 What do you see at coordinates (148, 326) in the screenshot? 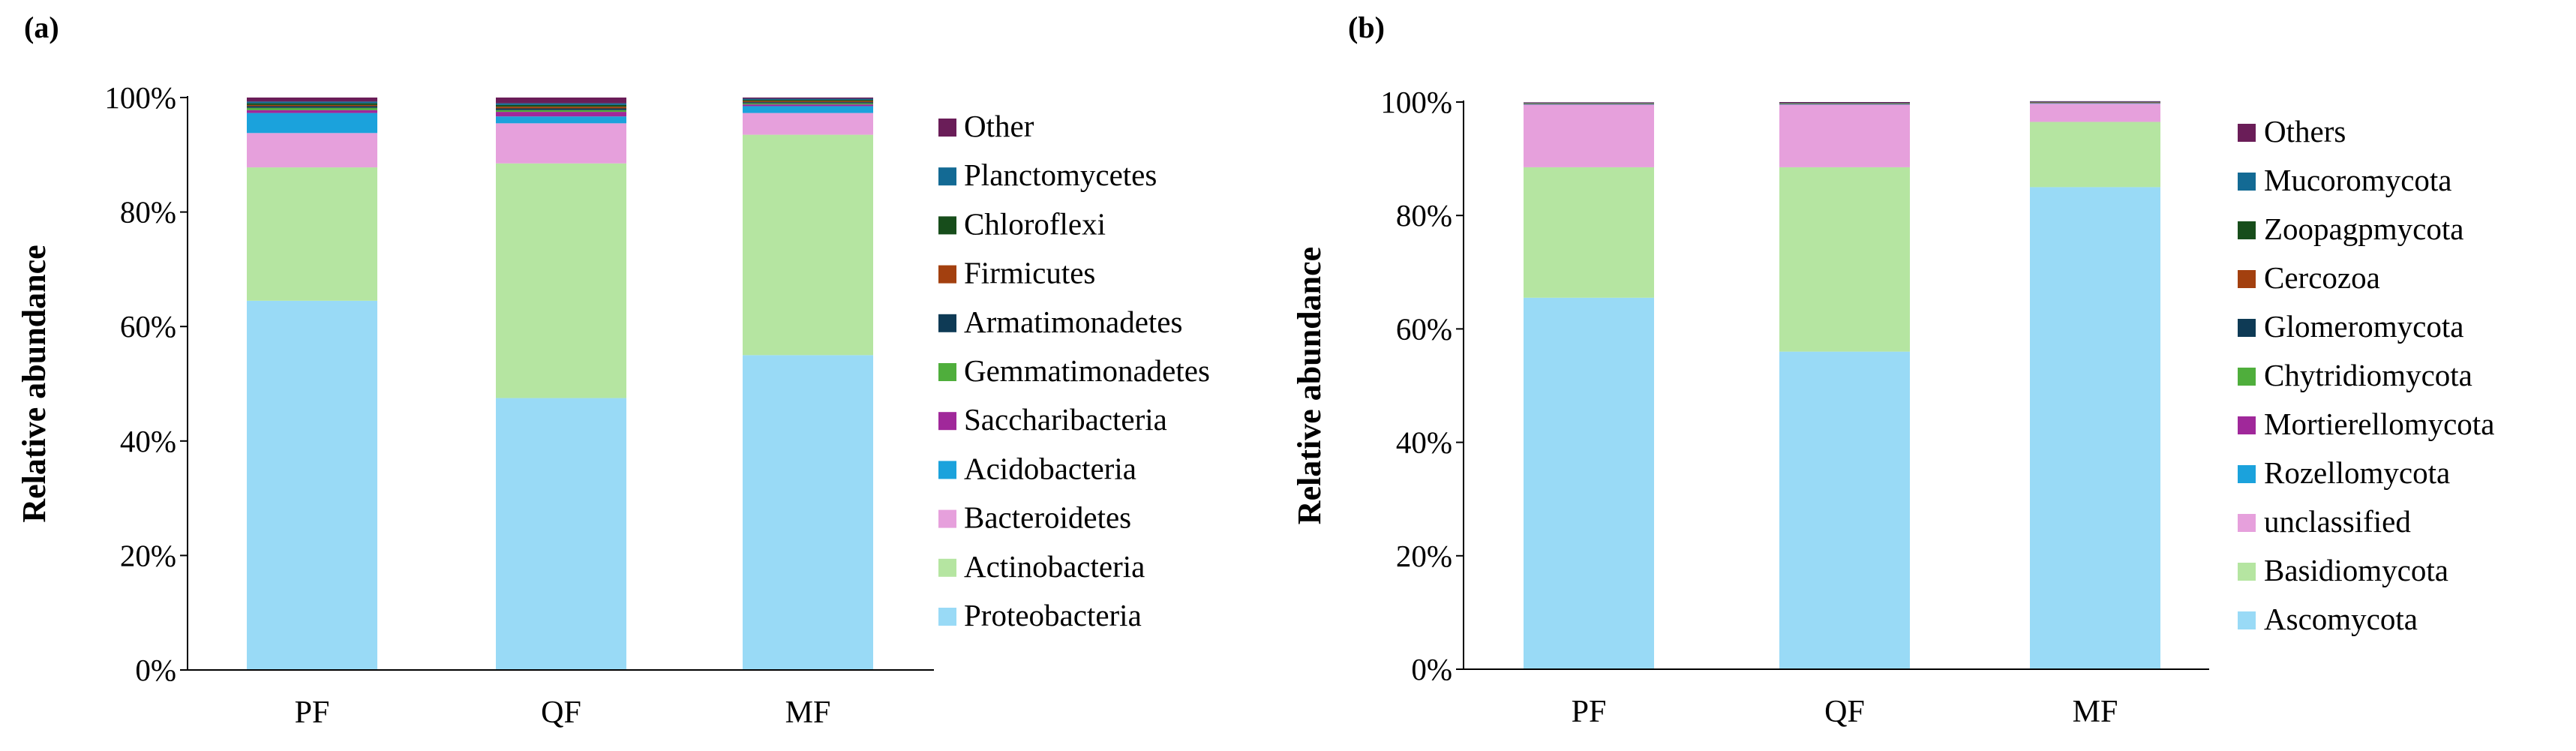
I see `panel-a-ytick-label: 60%` at bounding box center [148, 326].